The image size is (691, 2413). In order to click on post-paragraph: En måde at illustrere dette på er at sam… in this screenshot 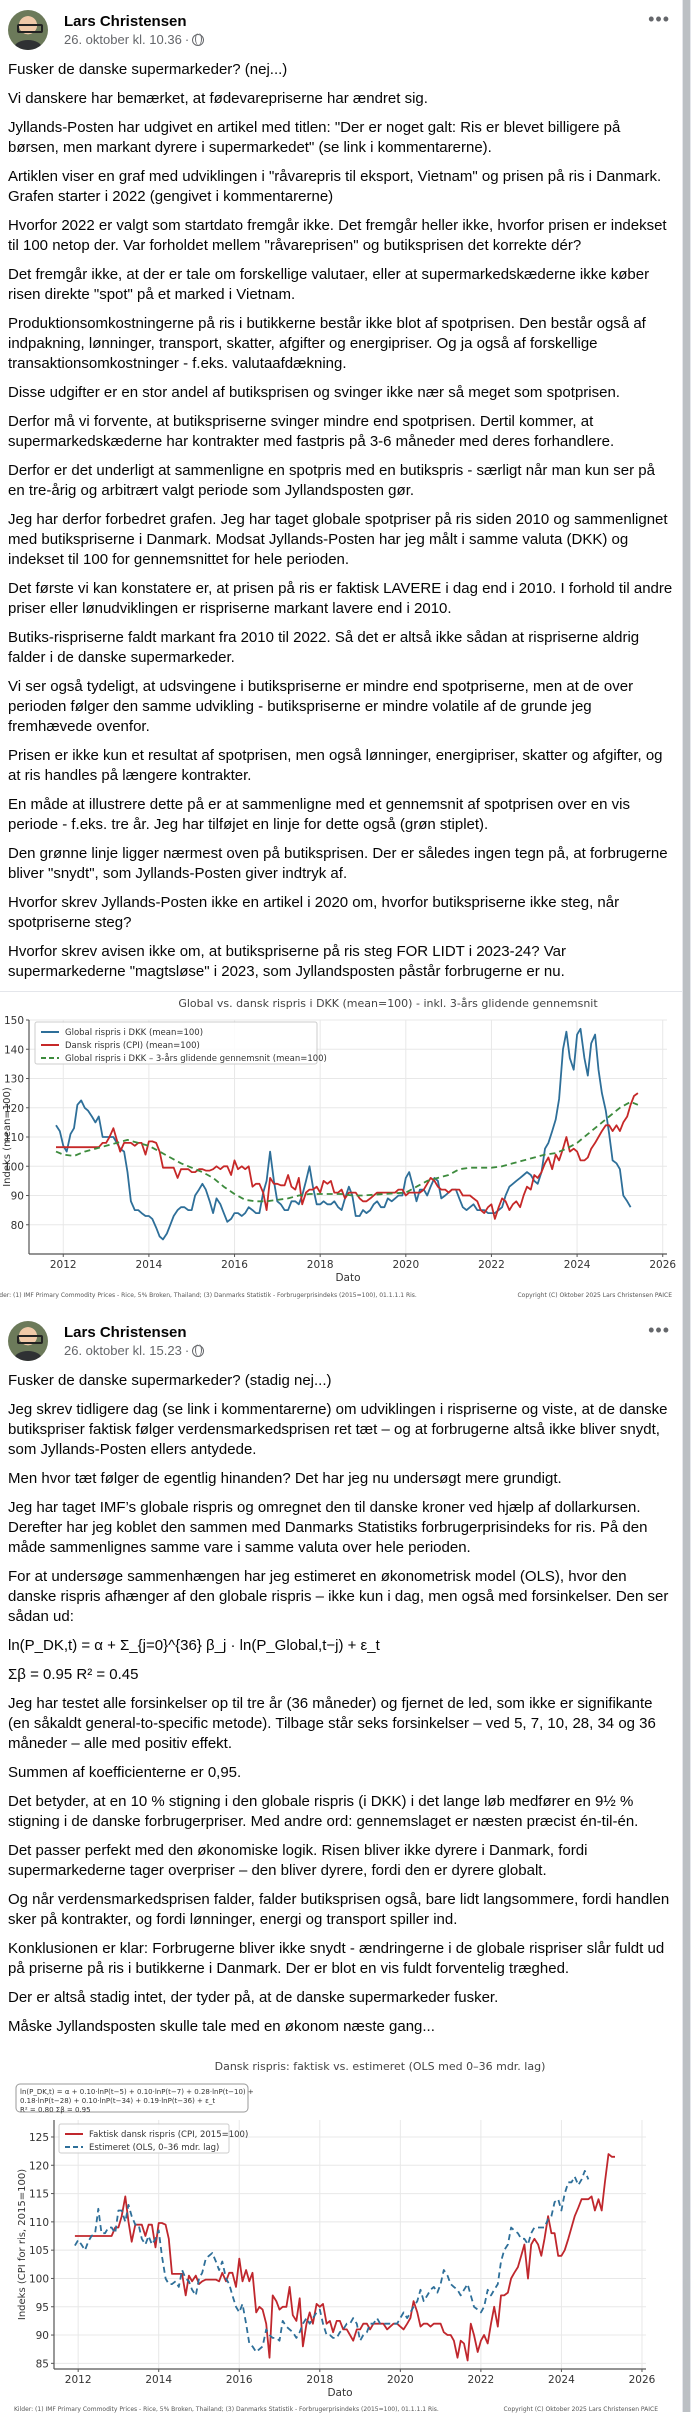, I will do `click(319, 814)`.